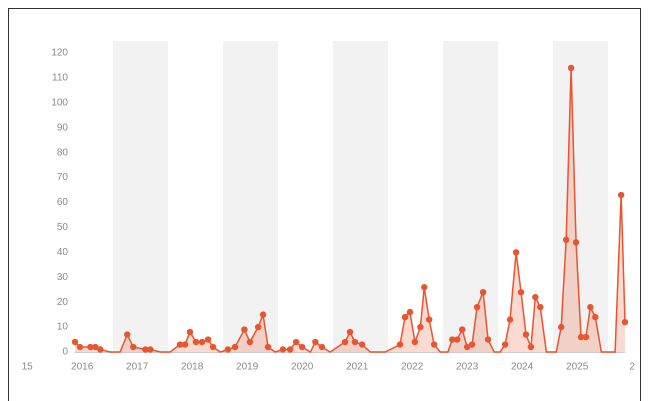  What do you see at coordinates (59, 53) in the screenshot?
I see `y-tick-label: 120` at bounding box center [59, 53].